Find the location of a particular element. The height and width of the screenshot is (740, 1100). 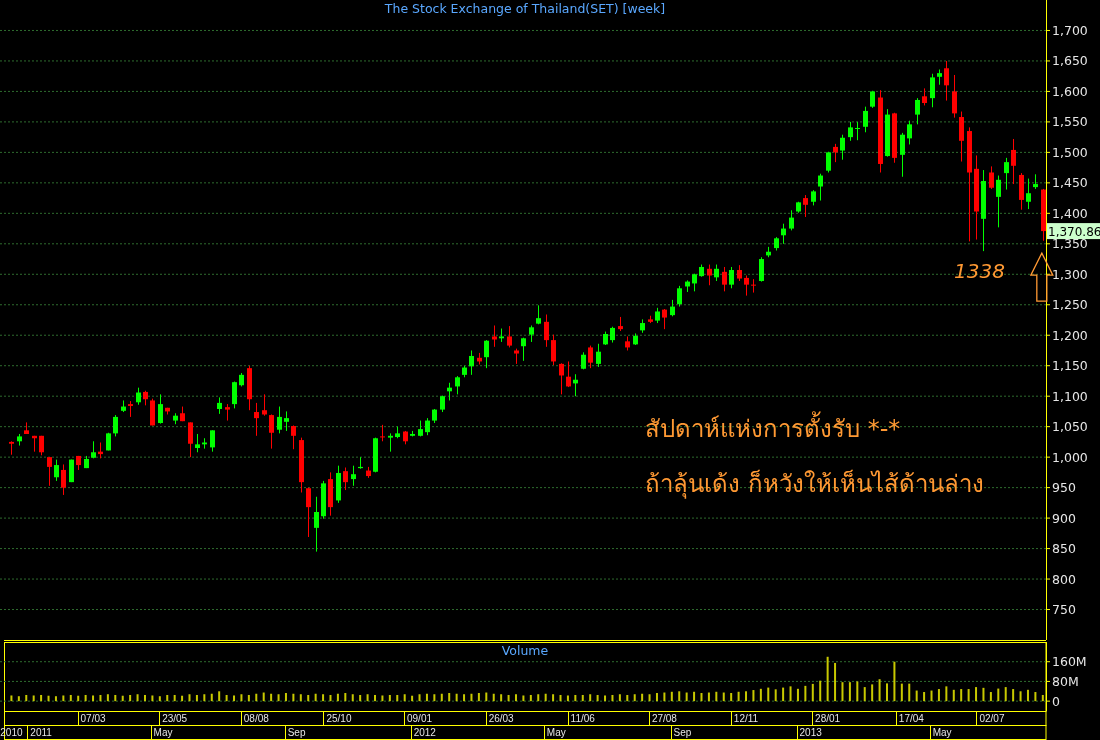

y-tick-label: 1,450 is located at coordinates (1070, 183).